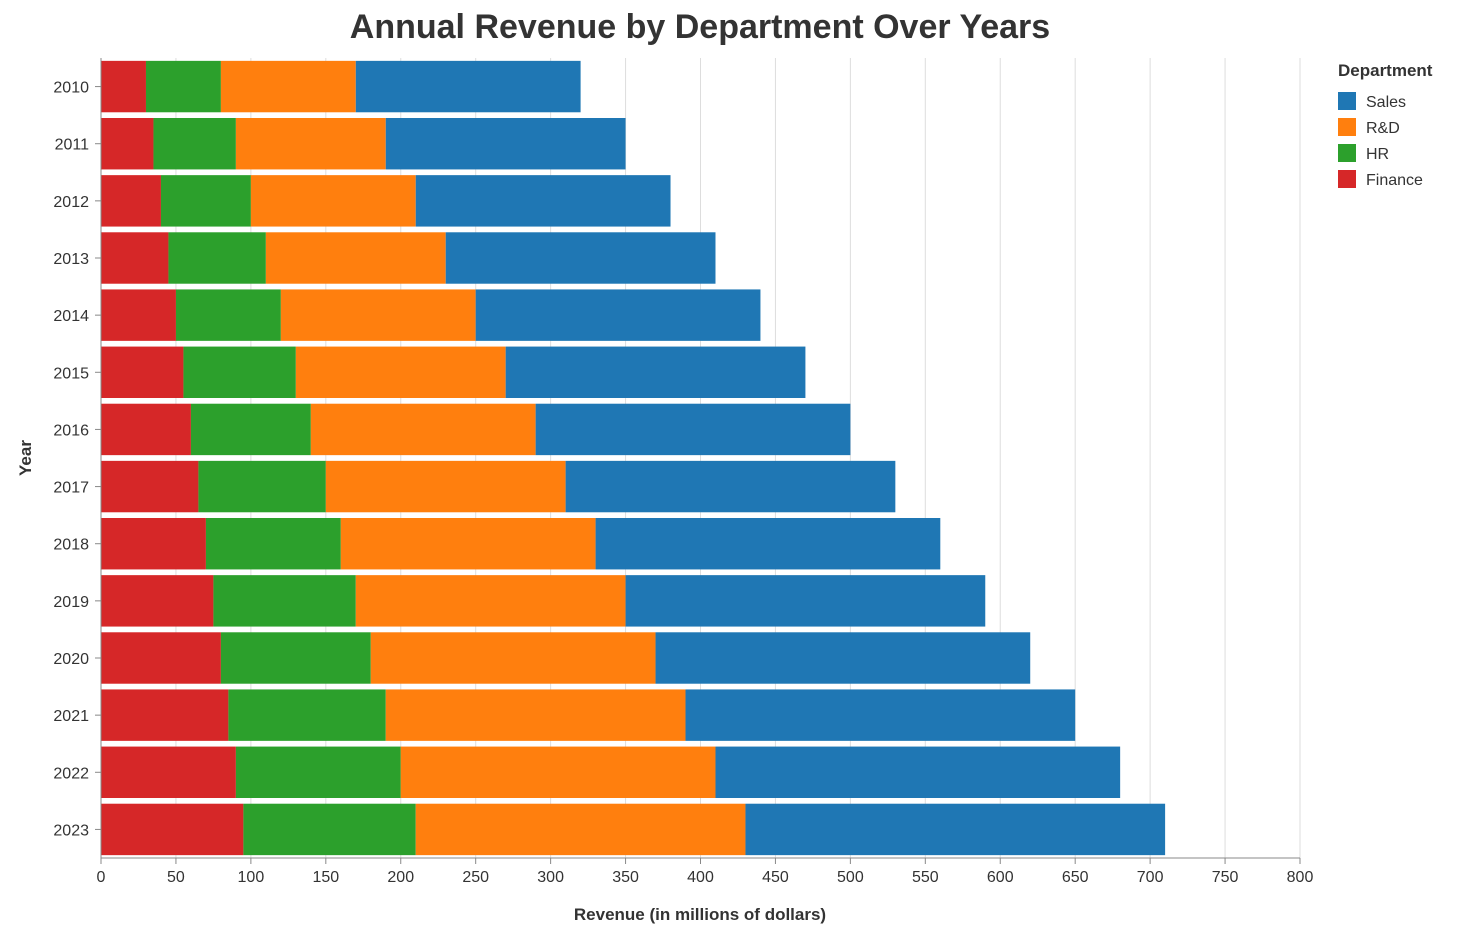  I want to click on bar-hr-2011, so click(194, 144).